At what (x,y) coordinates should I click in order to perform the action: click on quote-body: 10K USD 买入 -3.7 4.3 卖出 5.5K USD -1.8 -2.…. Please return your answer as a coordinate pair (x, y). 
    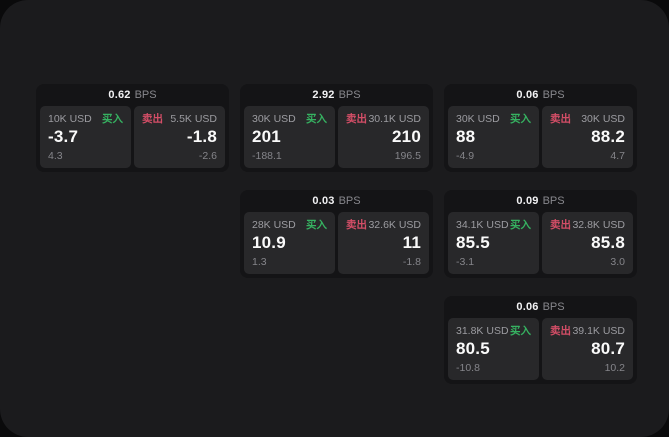
    Looking at the image, I should click on (132, 139).